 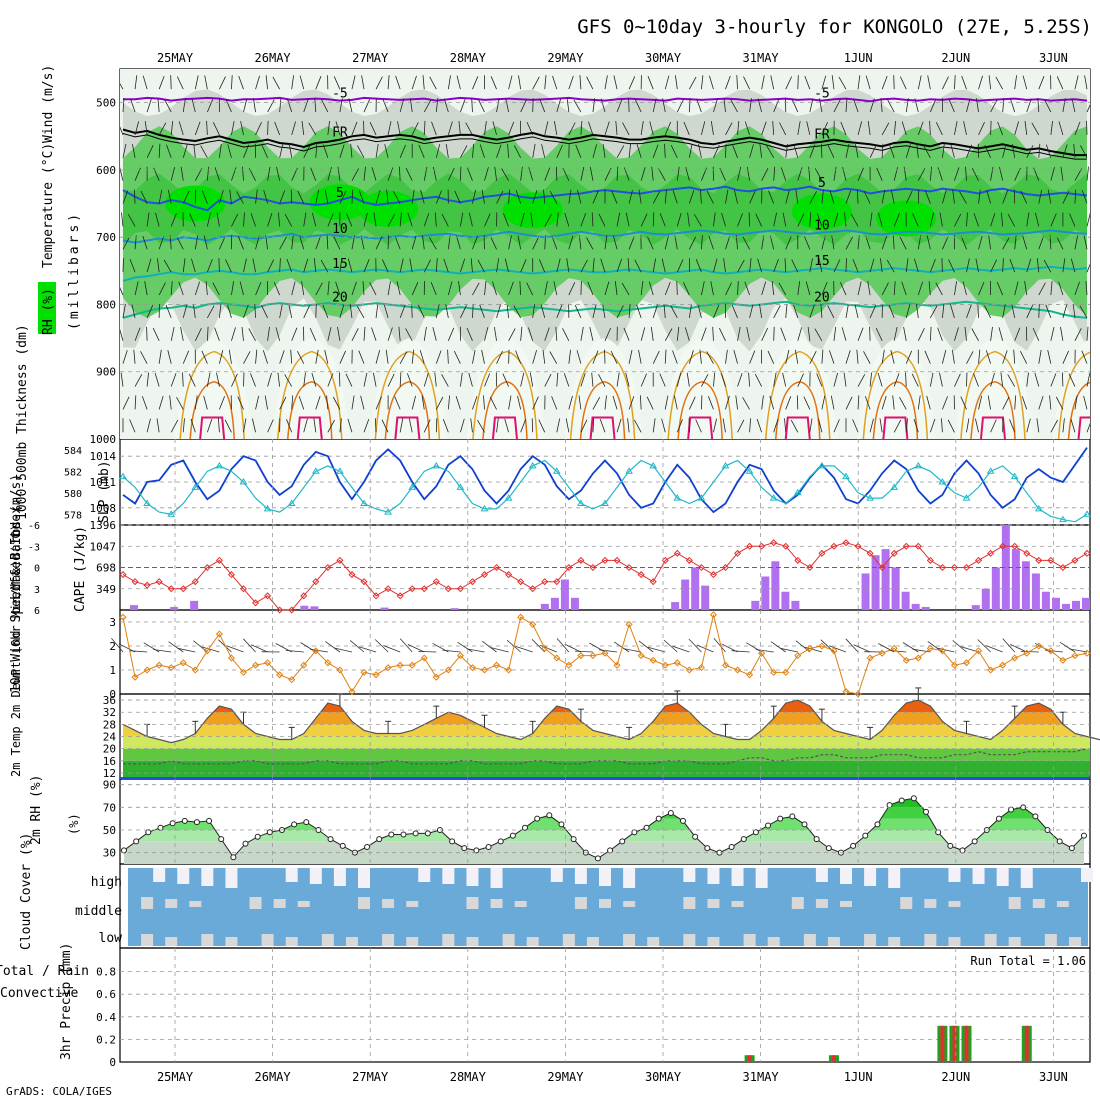 I want to click on thickness-marker, so click(x=822, y=465).